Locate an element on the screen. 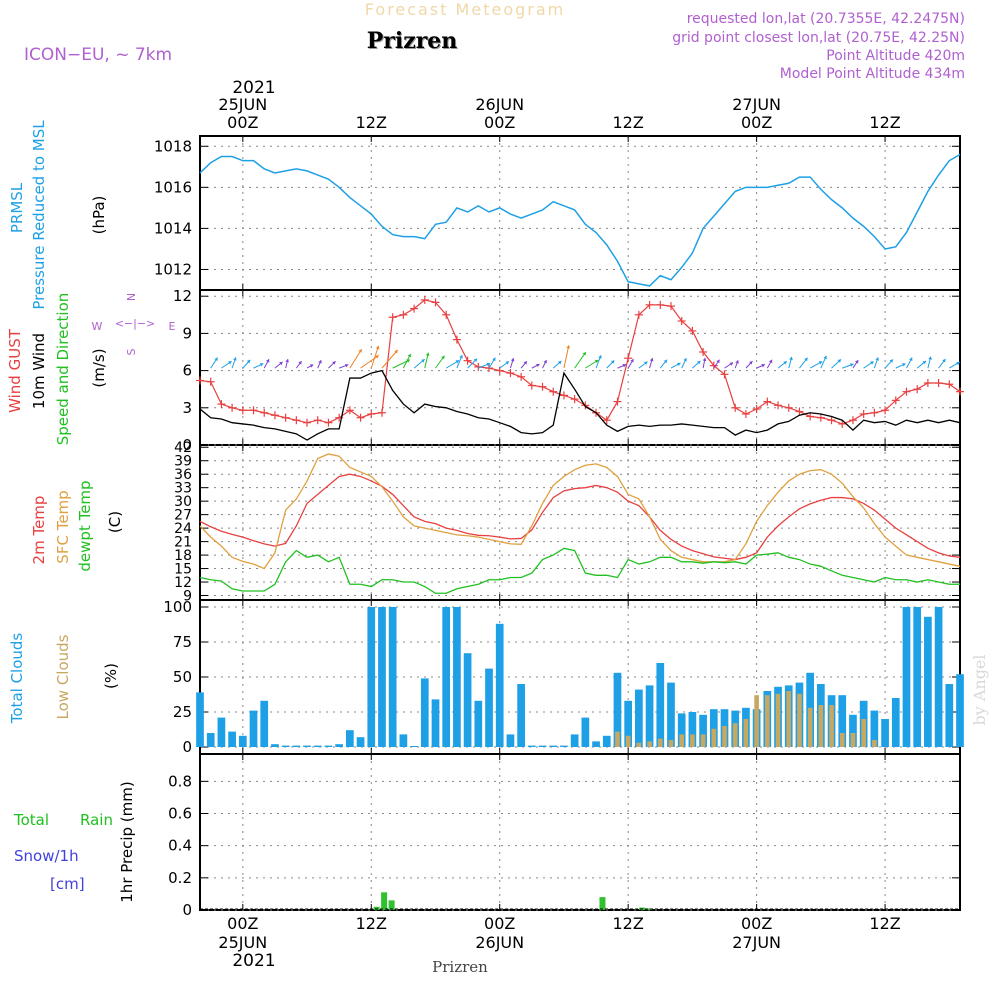  pressure-ytick-label: 1018 is located at coordinates (173, 146).